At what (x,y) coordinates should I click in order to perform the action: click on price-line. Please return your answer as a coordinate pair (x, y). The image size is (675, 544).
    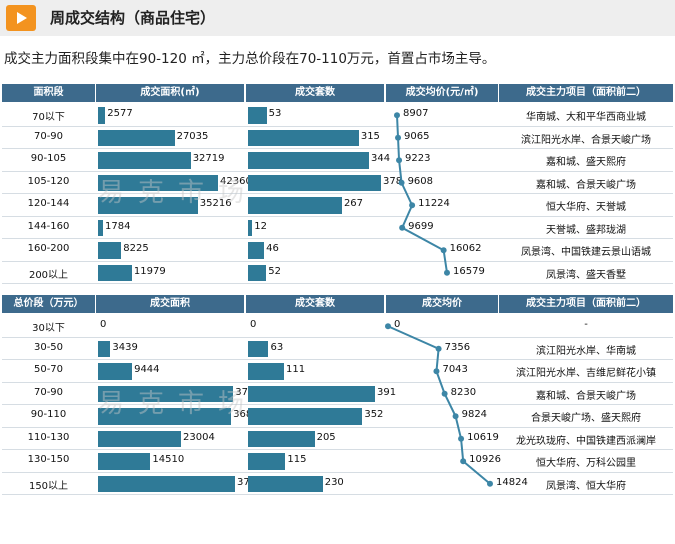
    Looking at the image, I should click on (439, 405).